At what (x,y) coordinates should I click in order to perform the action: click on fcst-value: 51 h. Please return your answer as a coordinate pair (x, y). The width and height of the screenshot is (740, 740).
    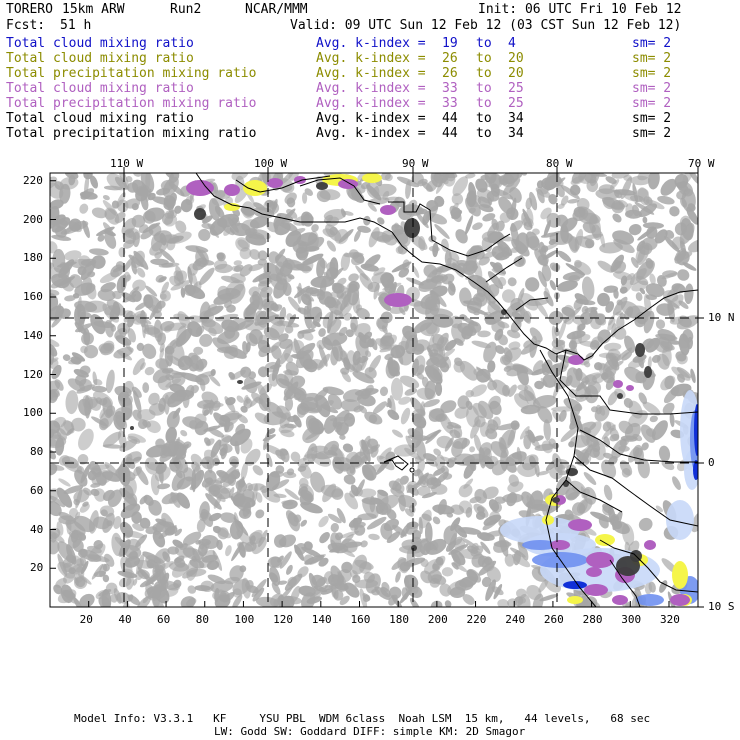
    Looking at the image, I should click on (76, 25).